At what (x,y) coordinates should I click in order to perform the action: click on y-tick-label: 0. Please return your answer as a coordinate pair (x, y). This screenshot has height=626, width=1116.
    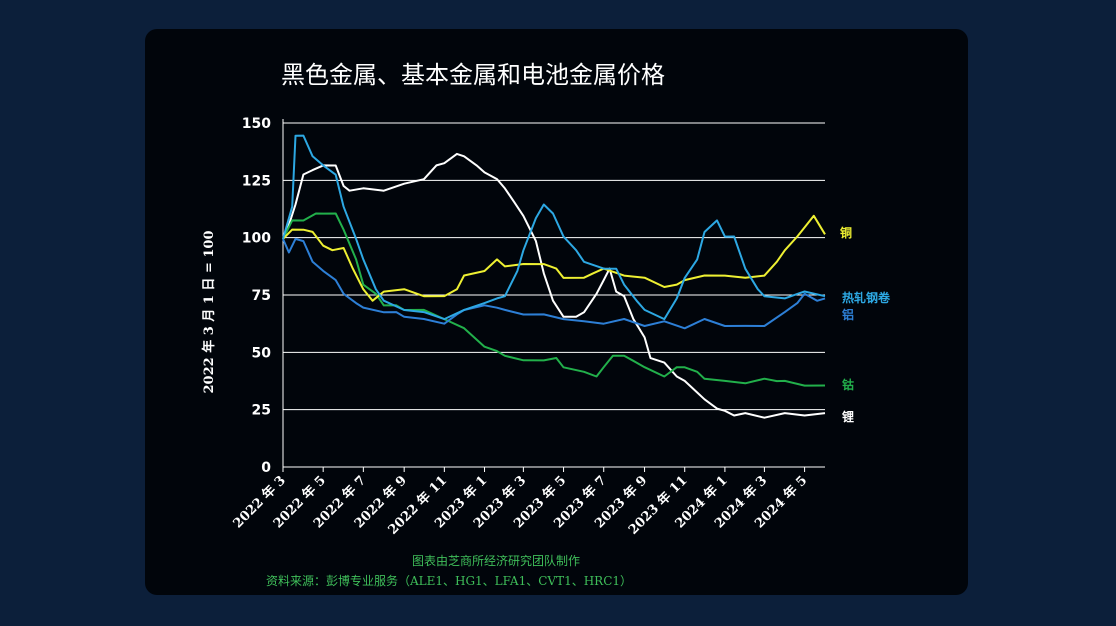
    Looking at the image, I should click on (266, 468).